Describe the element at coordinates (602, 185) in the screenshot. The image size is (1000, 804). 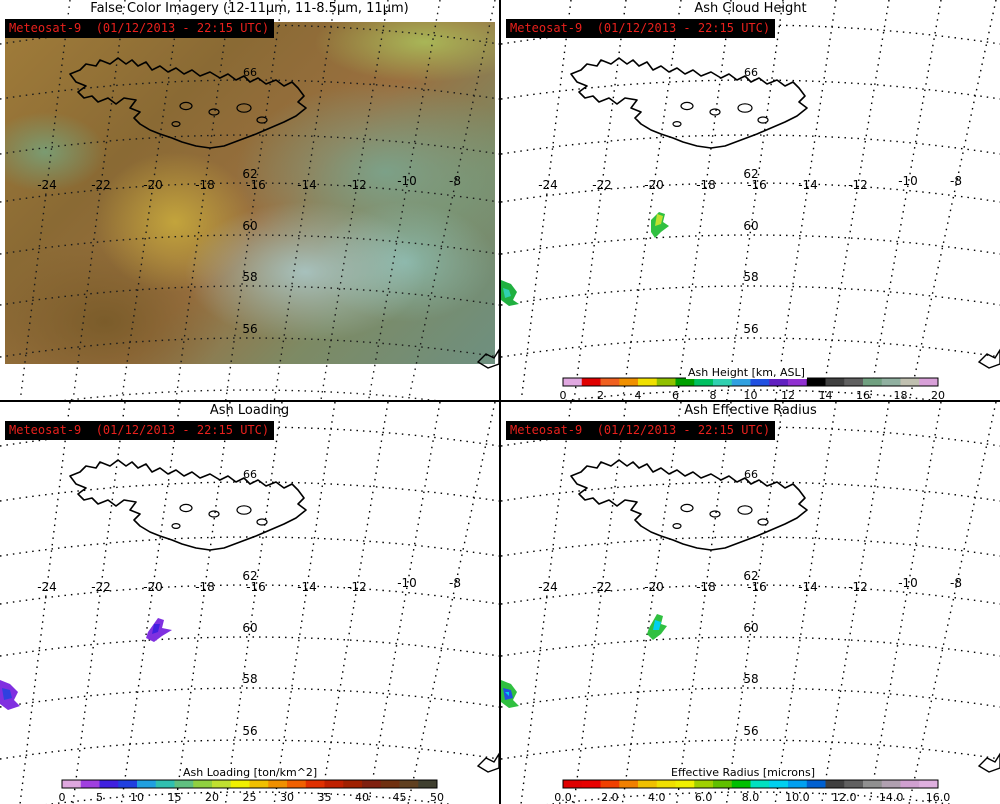
I see `longitude-label: -22` at that location.